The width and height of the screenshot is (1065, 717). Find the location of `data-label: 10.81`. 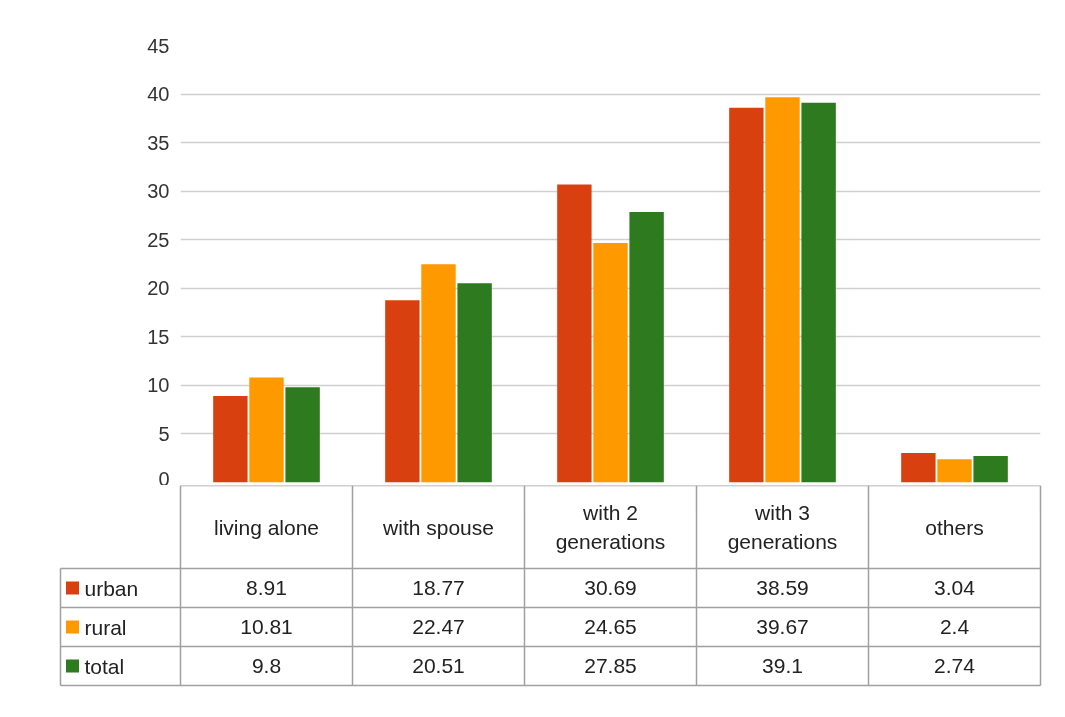

data-label: 10.81 is located at coordinates (266, 626).